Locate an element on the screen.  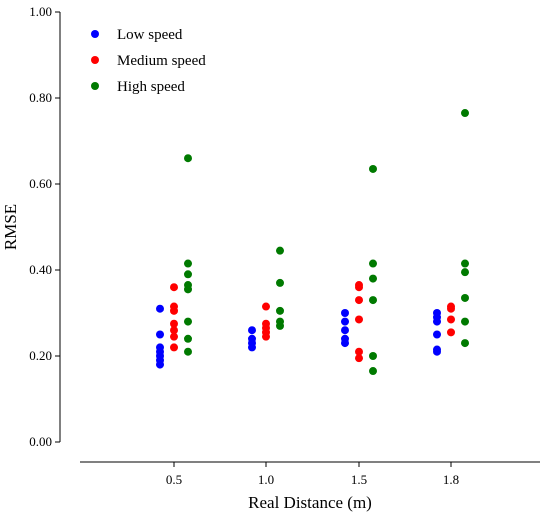
y-tick-label: 0.80 is located at coordinates (40, 97).